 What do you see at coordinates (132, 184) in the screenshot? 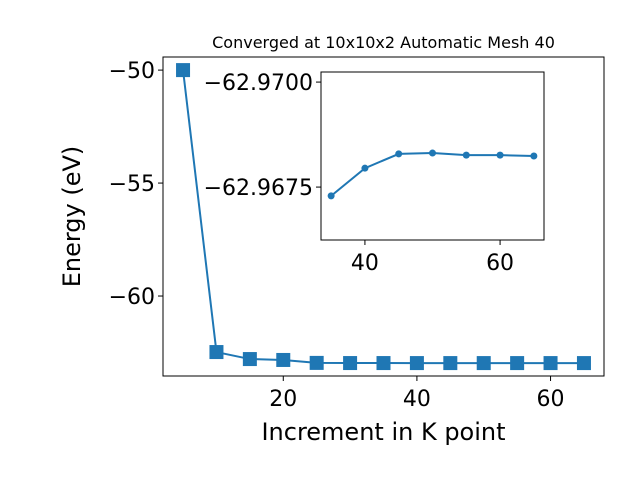
I see `y-tick-label: −55` at bounding box center [132, 184].